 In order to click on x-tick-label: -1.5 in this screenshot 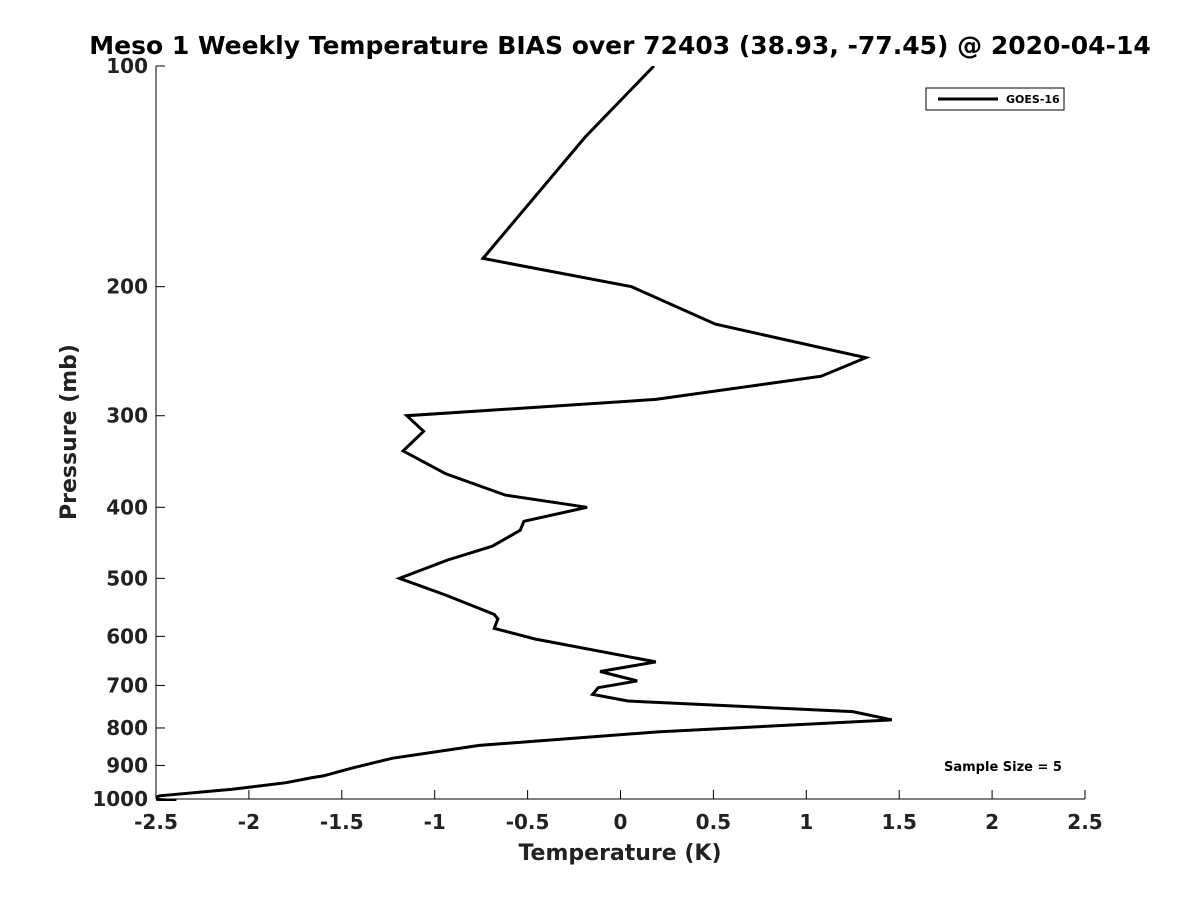, I will do `click(342, 822)`.